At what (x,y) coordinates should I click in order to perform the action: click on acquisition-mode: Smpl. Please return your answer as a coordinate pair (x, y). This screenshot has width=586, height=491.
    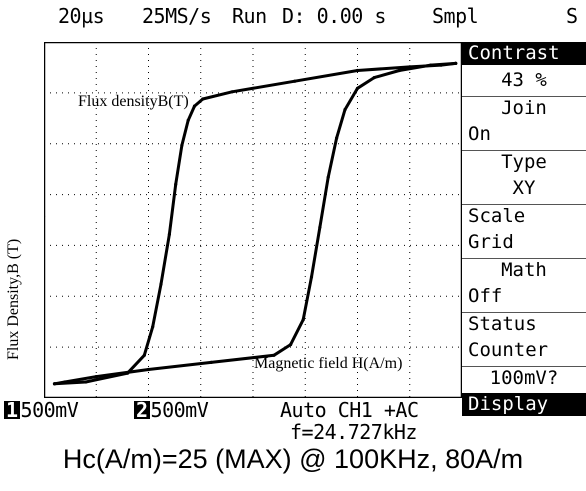
    Looking at the image, I should click on (455, 16).